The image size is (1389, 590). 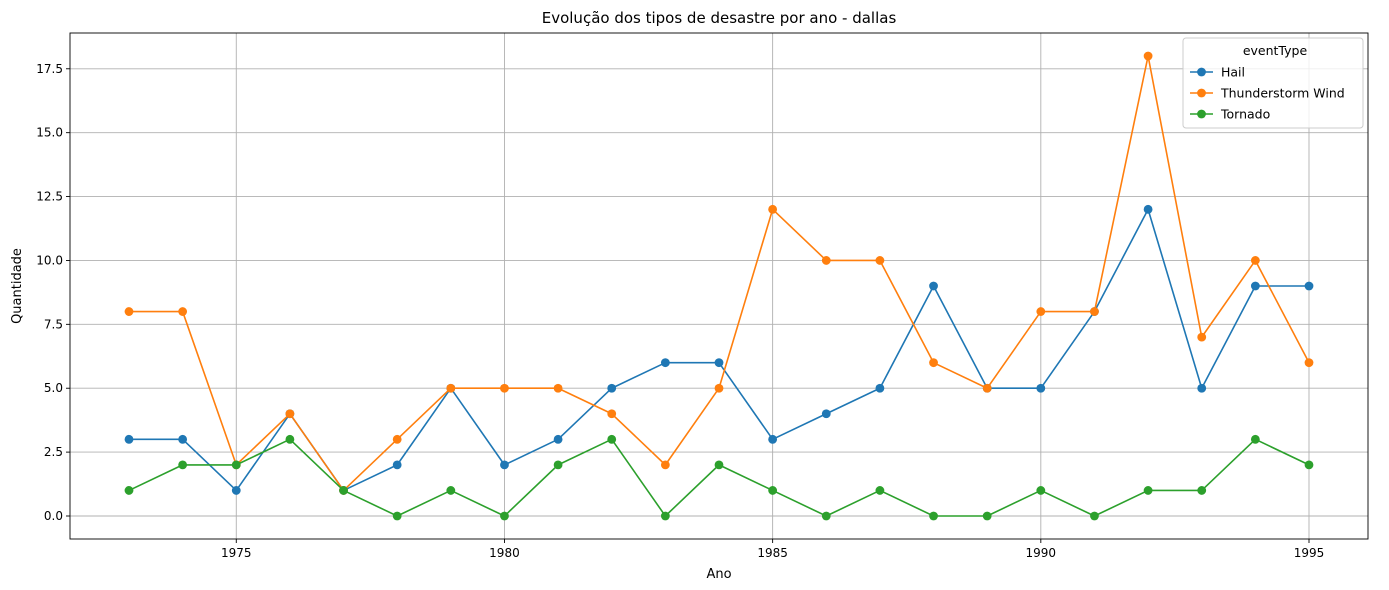 I want to click on legend-title: eventType, so click(x=1275, y=50).